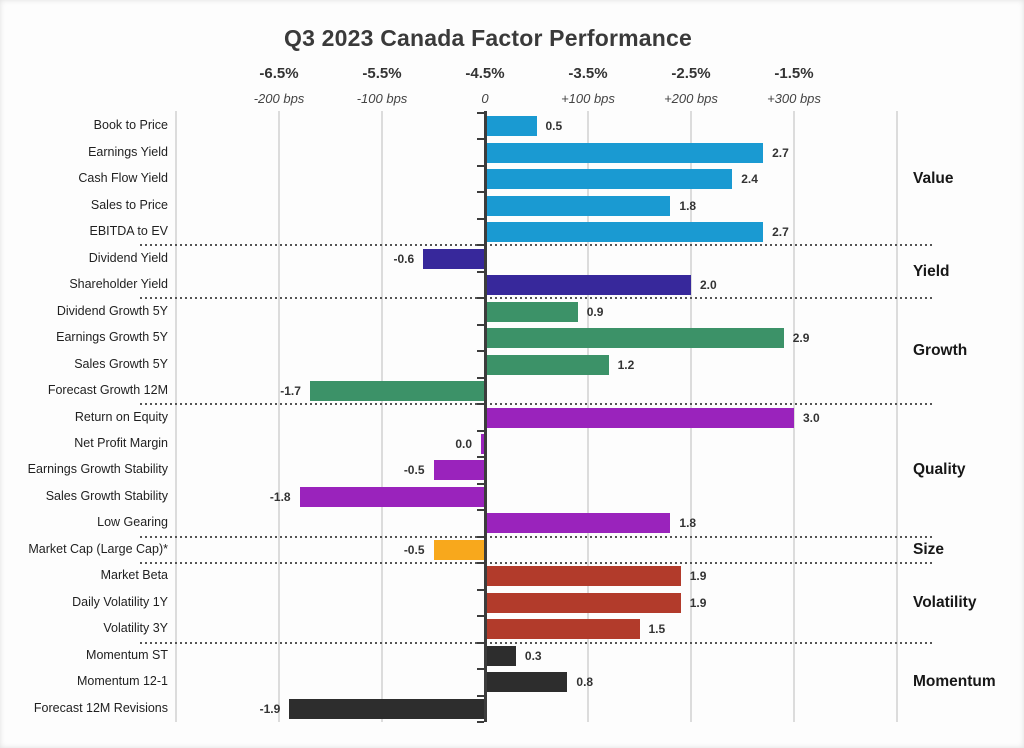 The height and width of the screenshot is (748, 1024). I want to click on category-label: Market Cap (Large Cap)*, so click(98, 548).